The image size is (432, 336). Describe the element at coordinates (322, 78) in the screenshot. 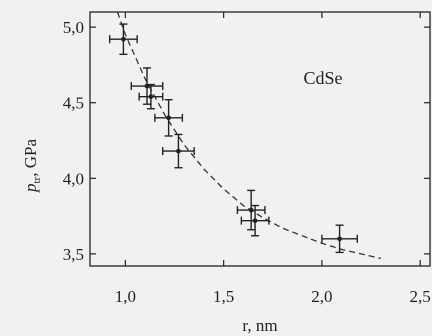

I see `annotation-cdse: CdSe` at that location.